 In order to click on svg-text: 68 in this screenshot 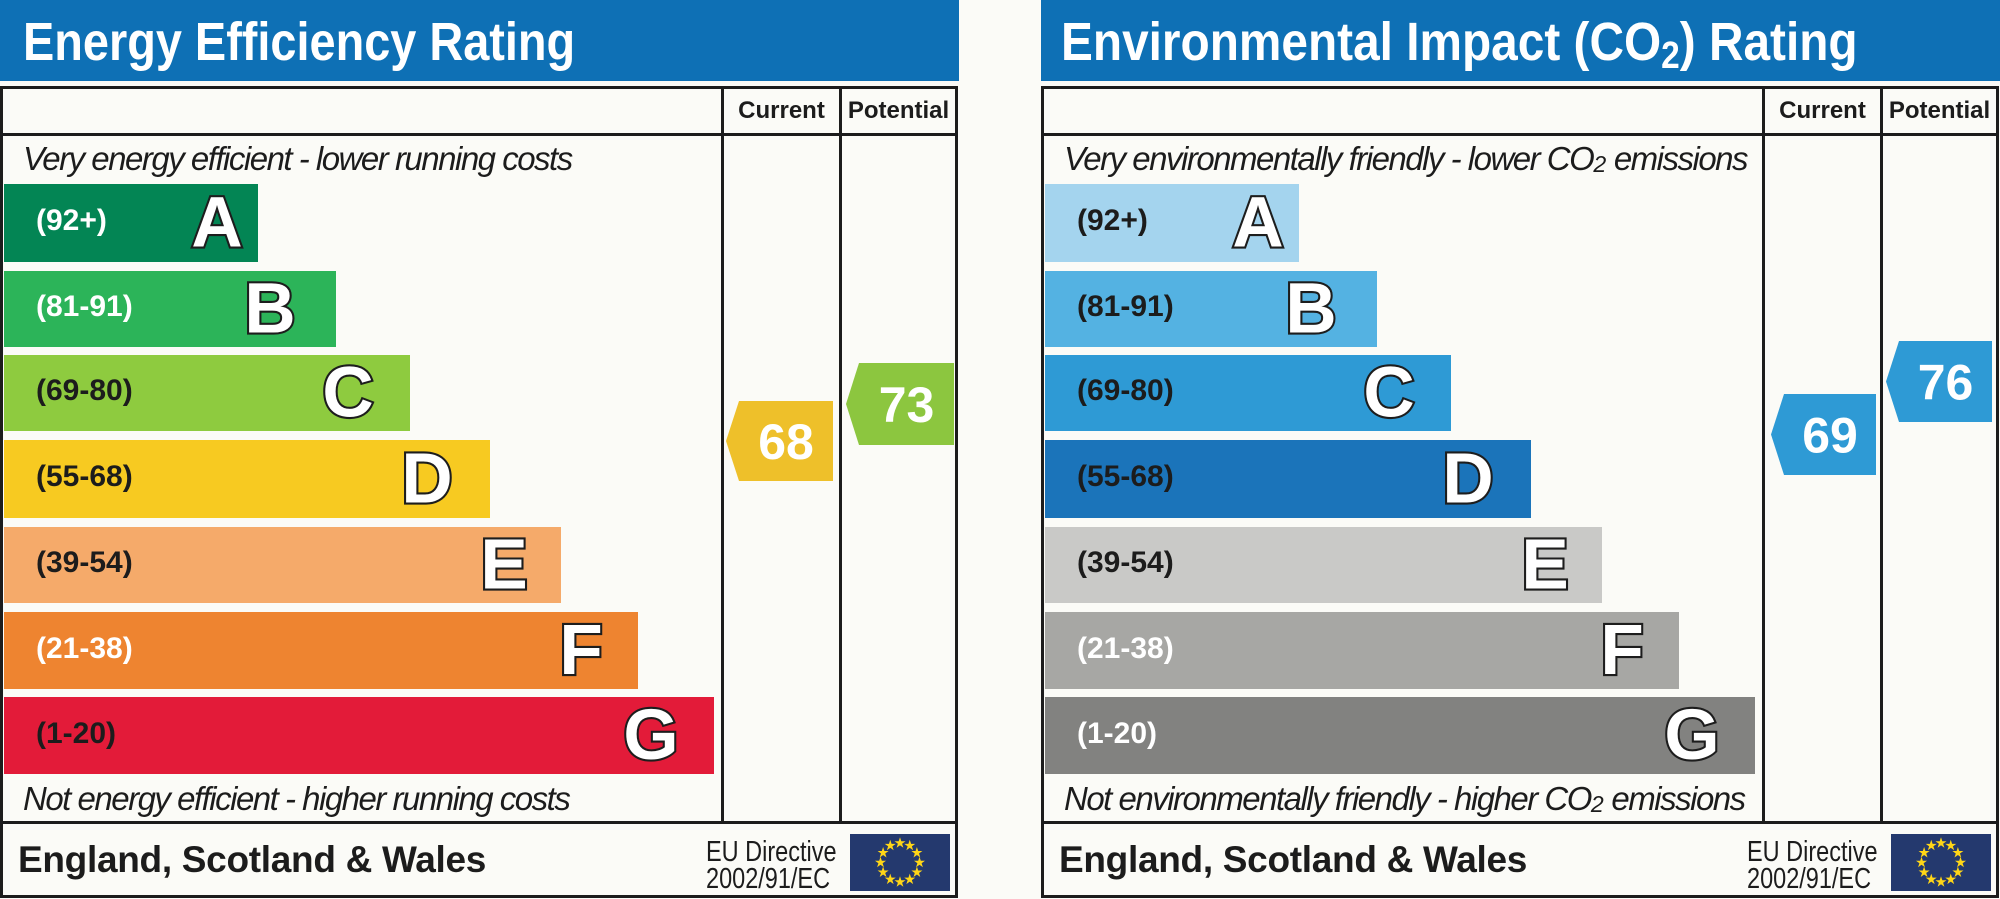, I will do `click(786, 442)`.